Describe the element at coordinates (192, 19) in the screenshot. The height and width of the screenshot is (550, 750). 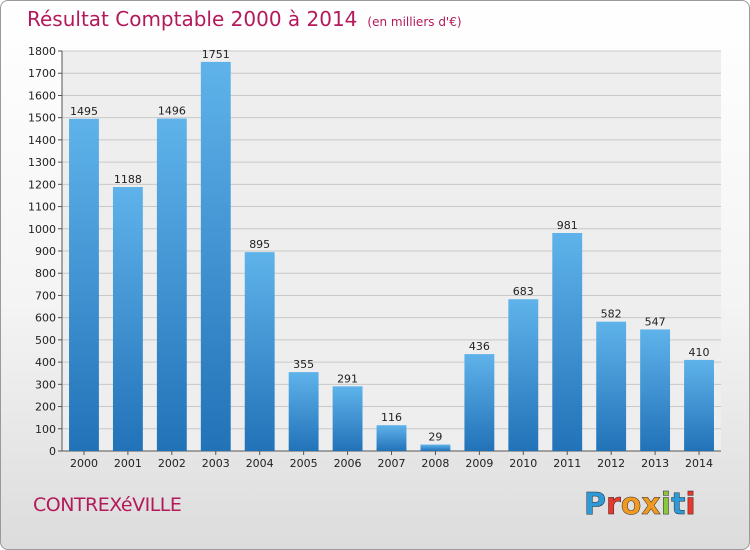
I see `chart-title-main: Résultat Comptable 2000 à 2014` at that location.